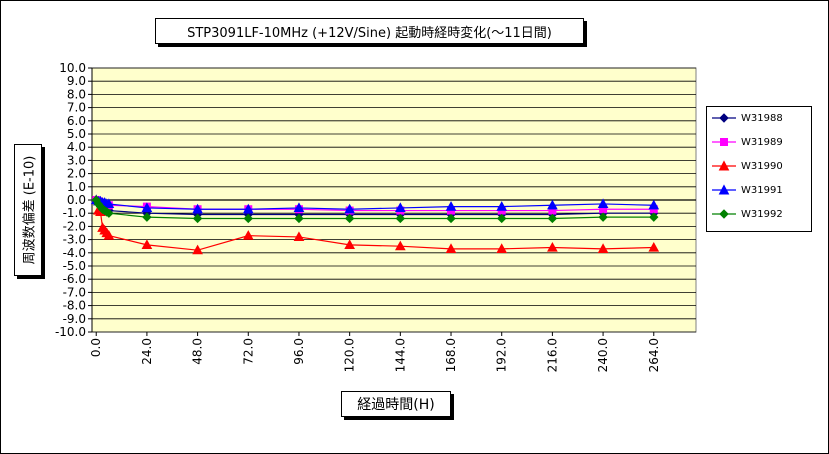 This screenshot has width=829, height=454. What do you see at coordinates (28, 210) in the screenshot?
I see `y-axis-label-box: 周波数偏差 (E-10)` at bounding box center [28, 210].